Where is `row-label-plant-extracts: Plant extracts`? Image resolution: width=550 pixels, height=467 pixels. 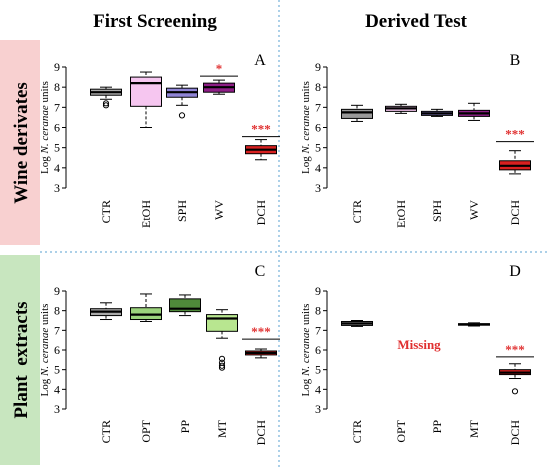 row-label-plant-extracts: Plant extracts is located at coordinates (21, 359).